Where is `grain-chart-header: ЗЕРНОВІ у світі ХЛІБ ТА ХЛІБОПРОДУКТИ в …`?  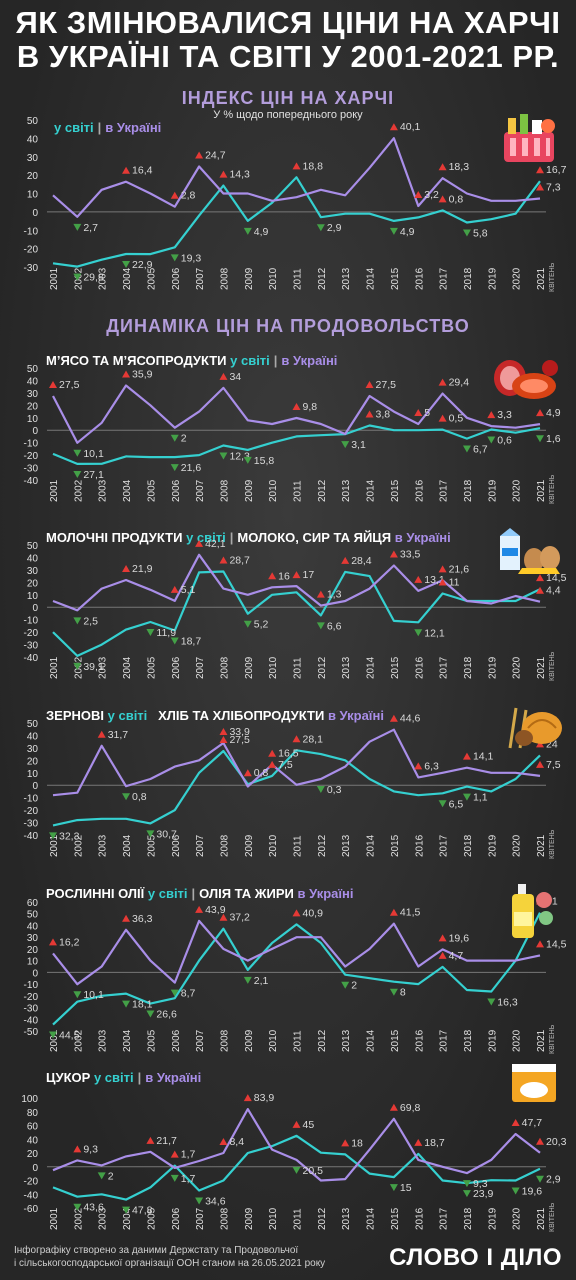 grain-chart-header: ЗЕРНОВІ у світі ХЛІБ ТА ХЛІБОПРОДУКТИ в … is located at coordinates (215, 715).